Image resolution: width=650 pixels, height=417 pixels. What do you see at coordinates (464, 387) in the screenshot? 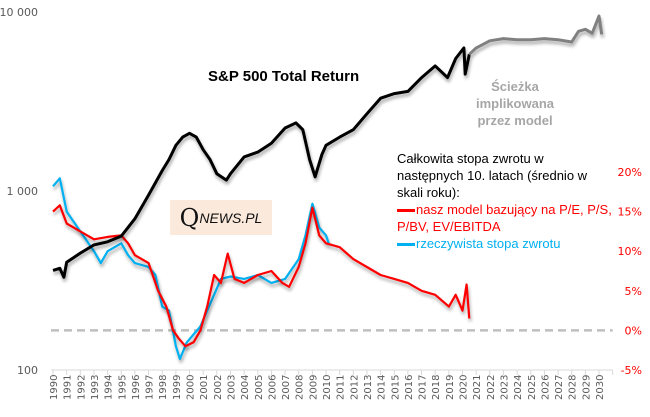
I see `x-tick-label: 2020` at bounding box center [464, 387].